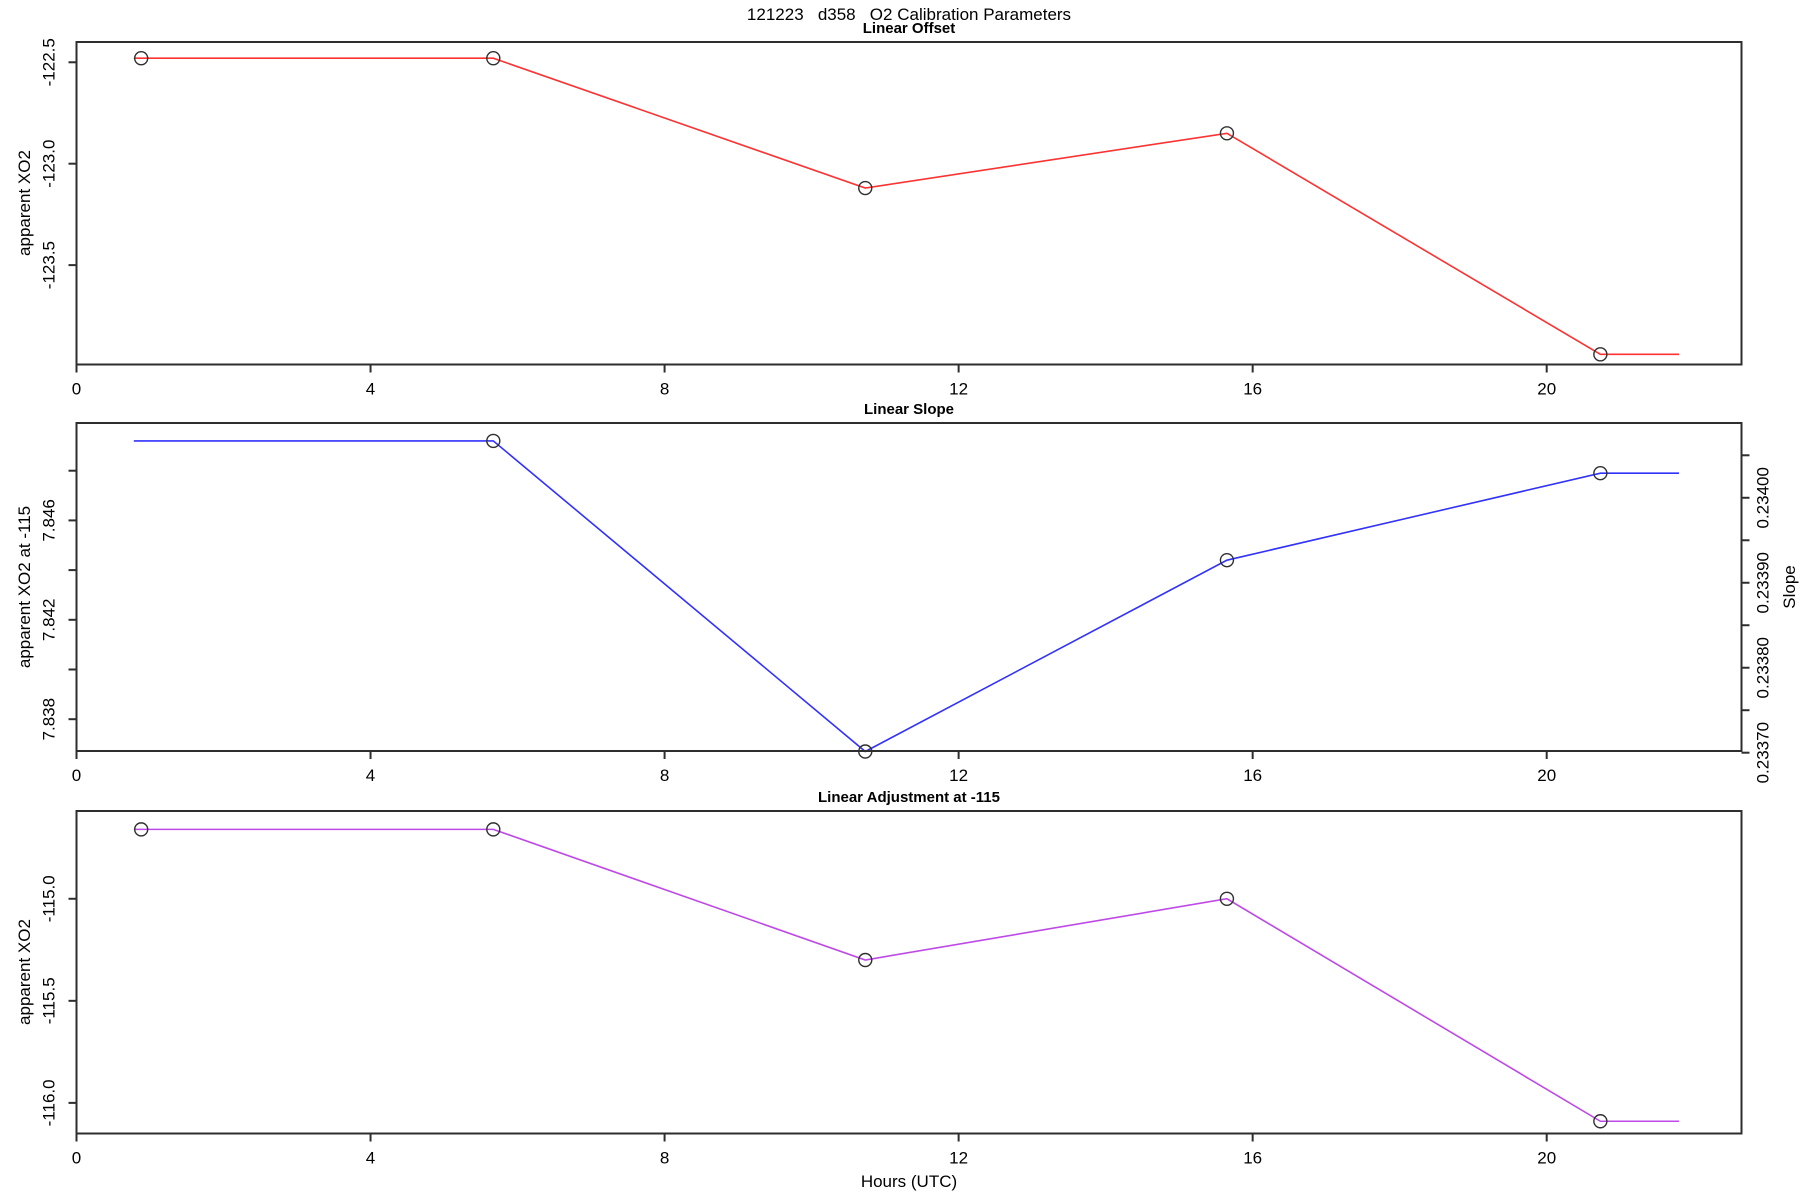 The width and height of the screenshot is (1800, 1200). Describe the element at coordinates (1546, 775) in the screenshot. I see `panel-2-x-tick-label: 20` at that location.